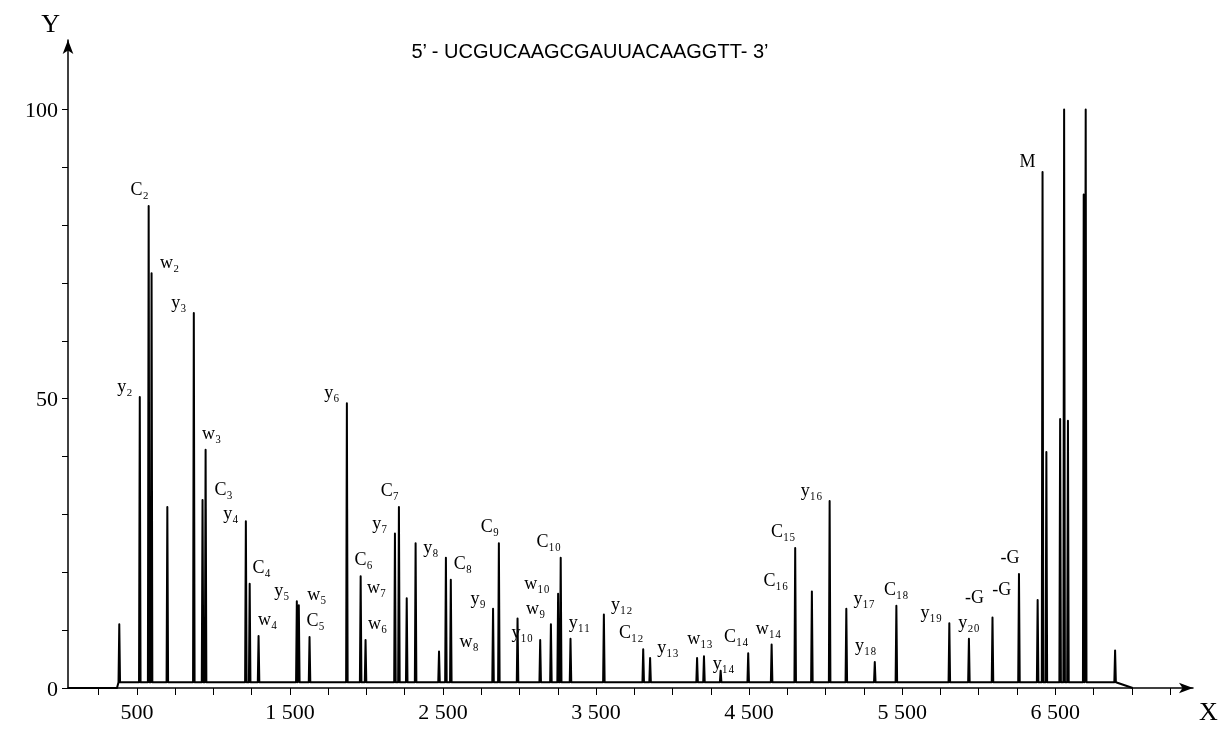  I want to click on annotation: y₆, so click(332, 392).